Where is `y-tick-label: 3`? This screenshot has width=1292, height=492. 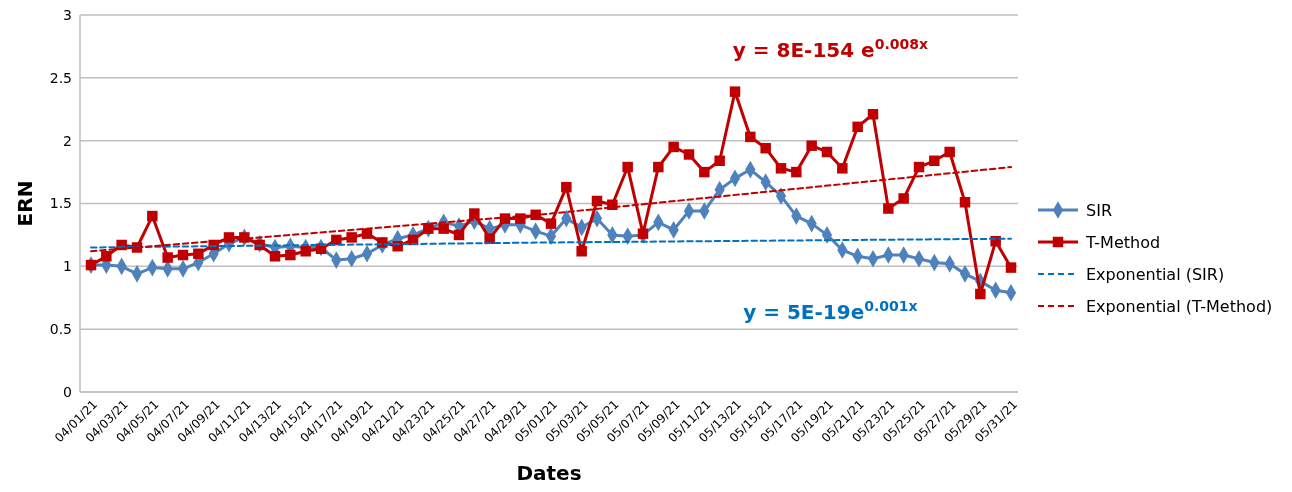 y-tick-label: 3 is located at coordinates (67, 14).